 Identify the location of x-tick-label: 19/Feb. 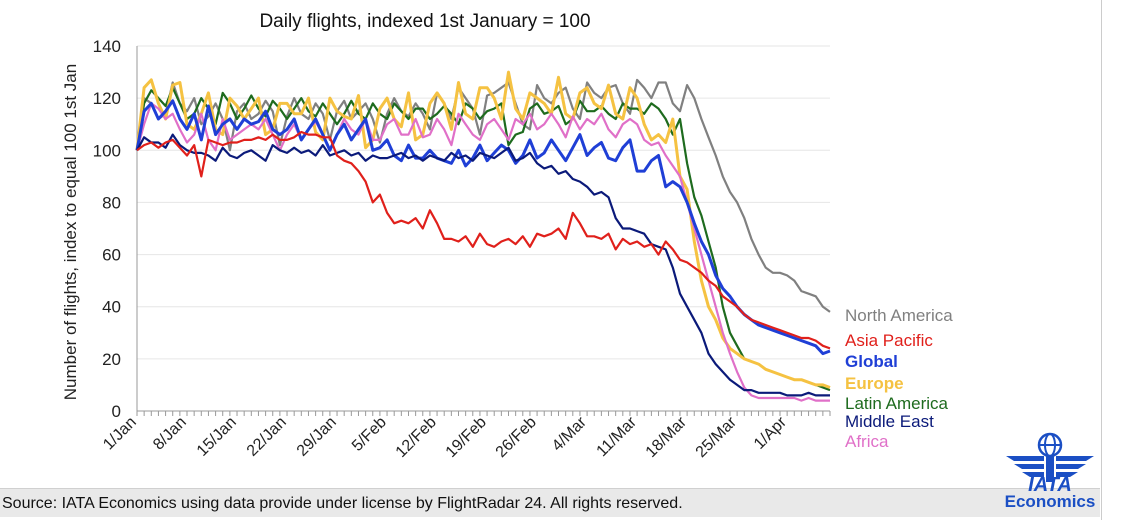
(466, 437).